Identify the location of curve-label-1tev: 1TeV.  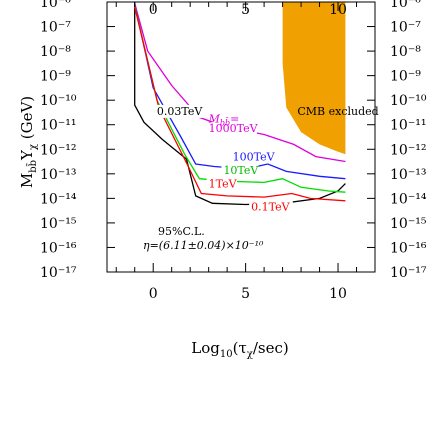
(223, 183).